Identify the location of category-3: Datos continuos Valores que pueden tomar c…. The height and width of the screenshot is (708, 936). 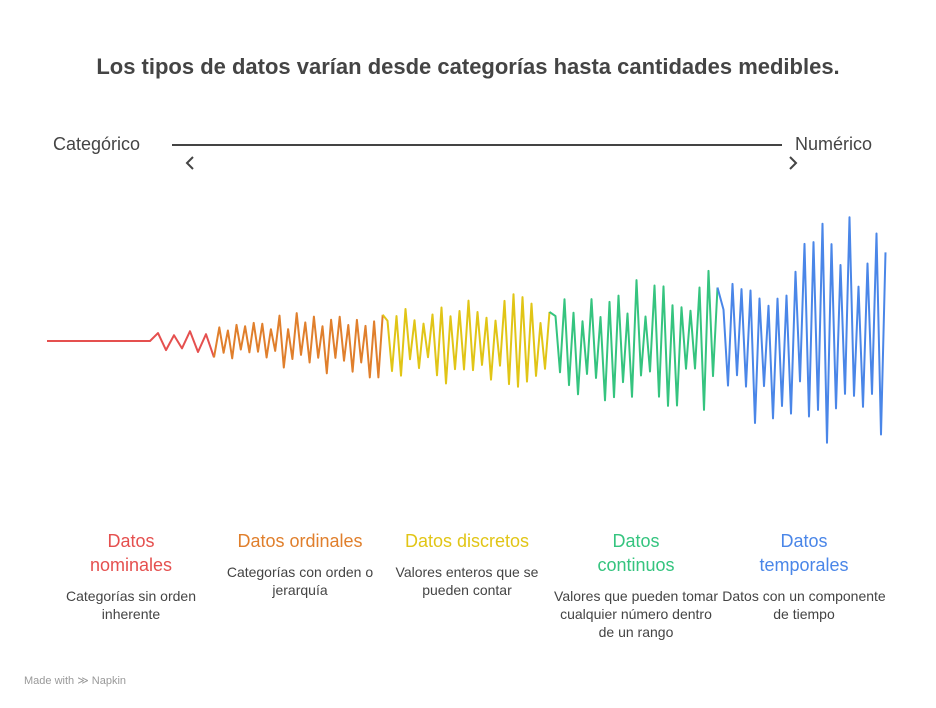
(636, 585).